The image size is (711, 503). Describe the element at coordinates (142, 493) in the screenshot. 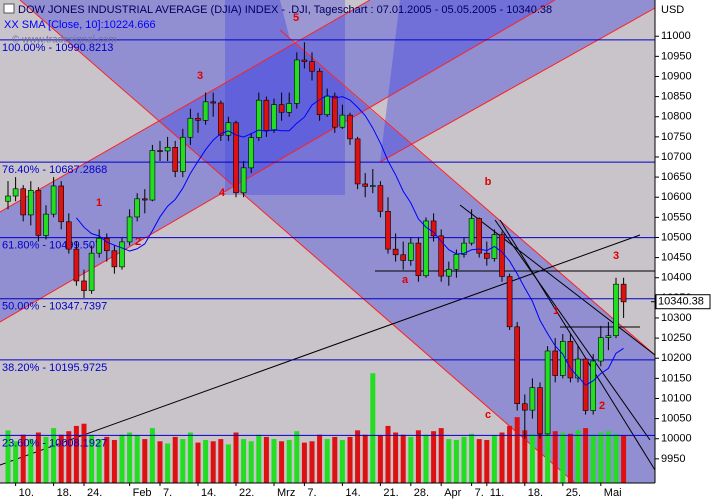

I see `x-tick-label: Feb` at that location.